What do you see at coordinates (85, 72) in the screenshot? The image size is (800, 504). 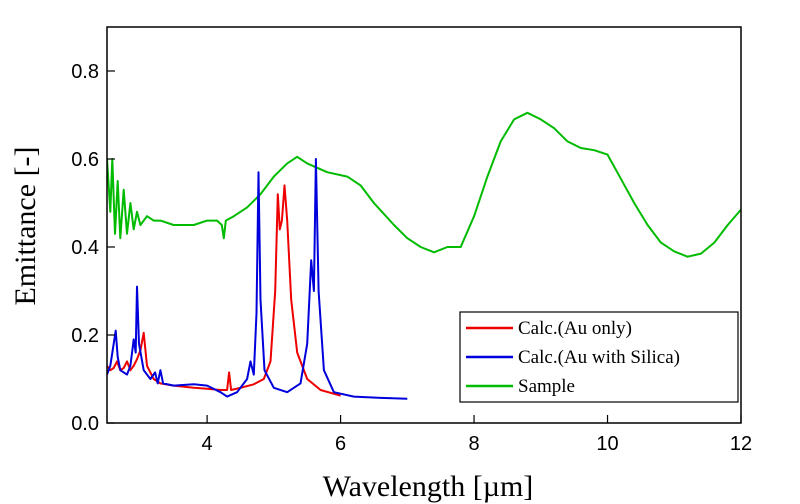 I see `y-tick-label: 0.8` at bounding box center [85, 72].